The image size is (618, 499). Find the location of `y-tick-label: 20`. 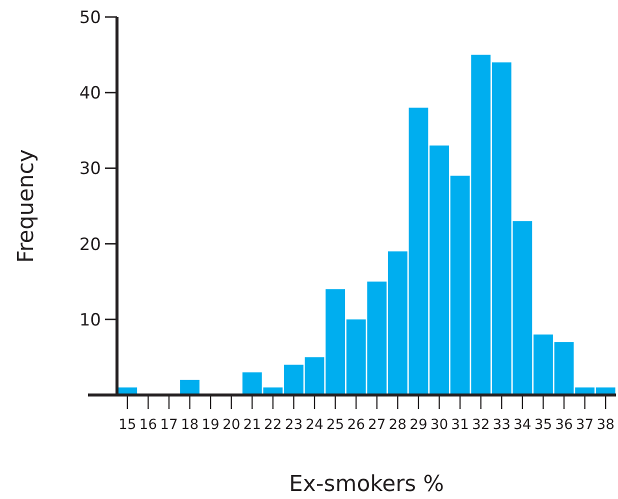

y-tick-label: 20 is located at coordinates (90, 244).